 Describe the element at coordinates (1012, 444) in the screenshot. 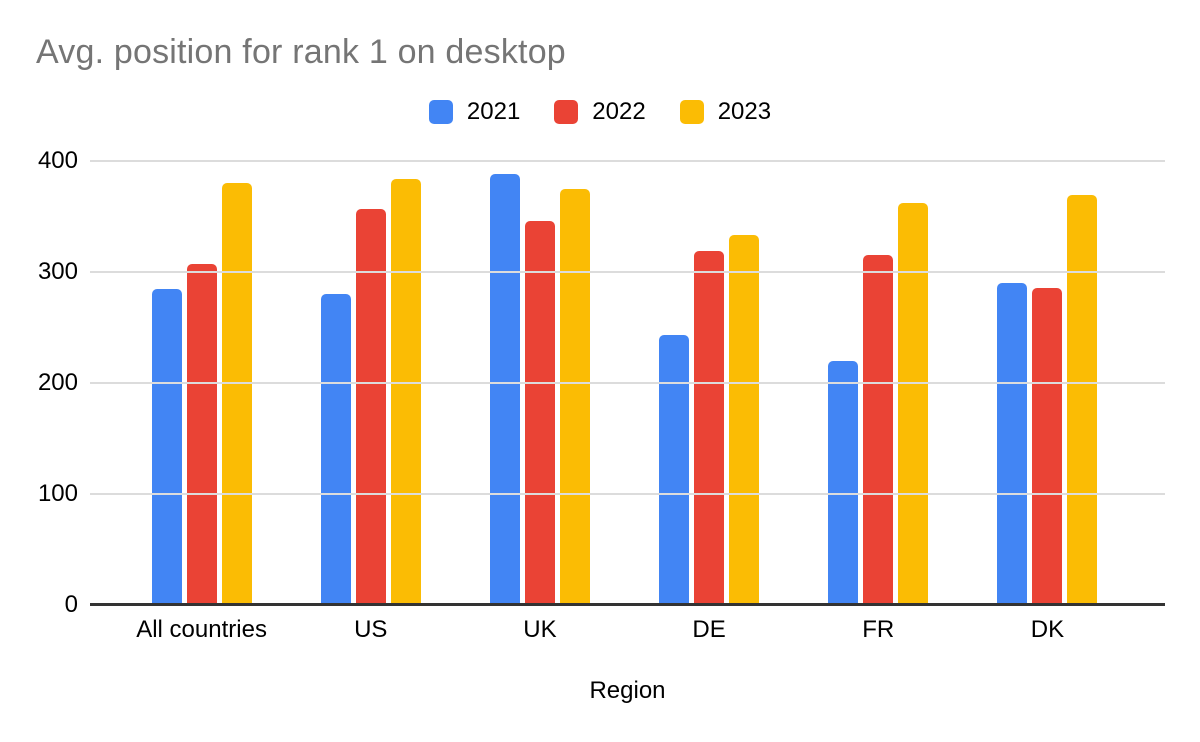

I see `bar-2021-dk` at that location.